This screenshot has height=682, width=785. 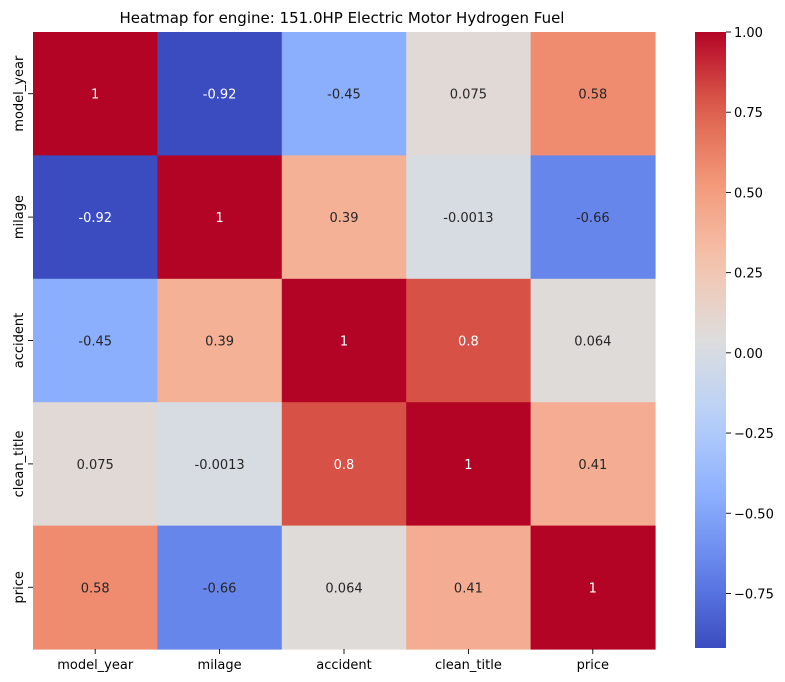 I want to click on x-tick-label: clean_title, so click(x=468, y=665).